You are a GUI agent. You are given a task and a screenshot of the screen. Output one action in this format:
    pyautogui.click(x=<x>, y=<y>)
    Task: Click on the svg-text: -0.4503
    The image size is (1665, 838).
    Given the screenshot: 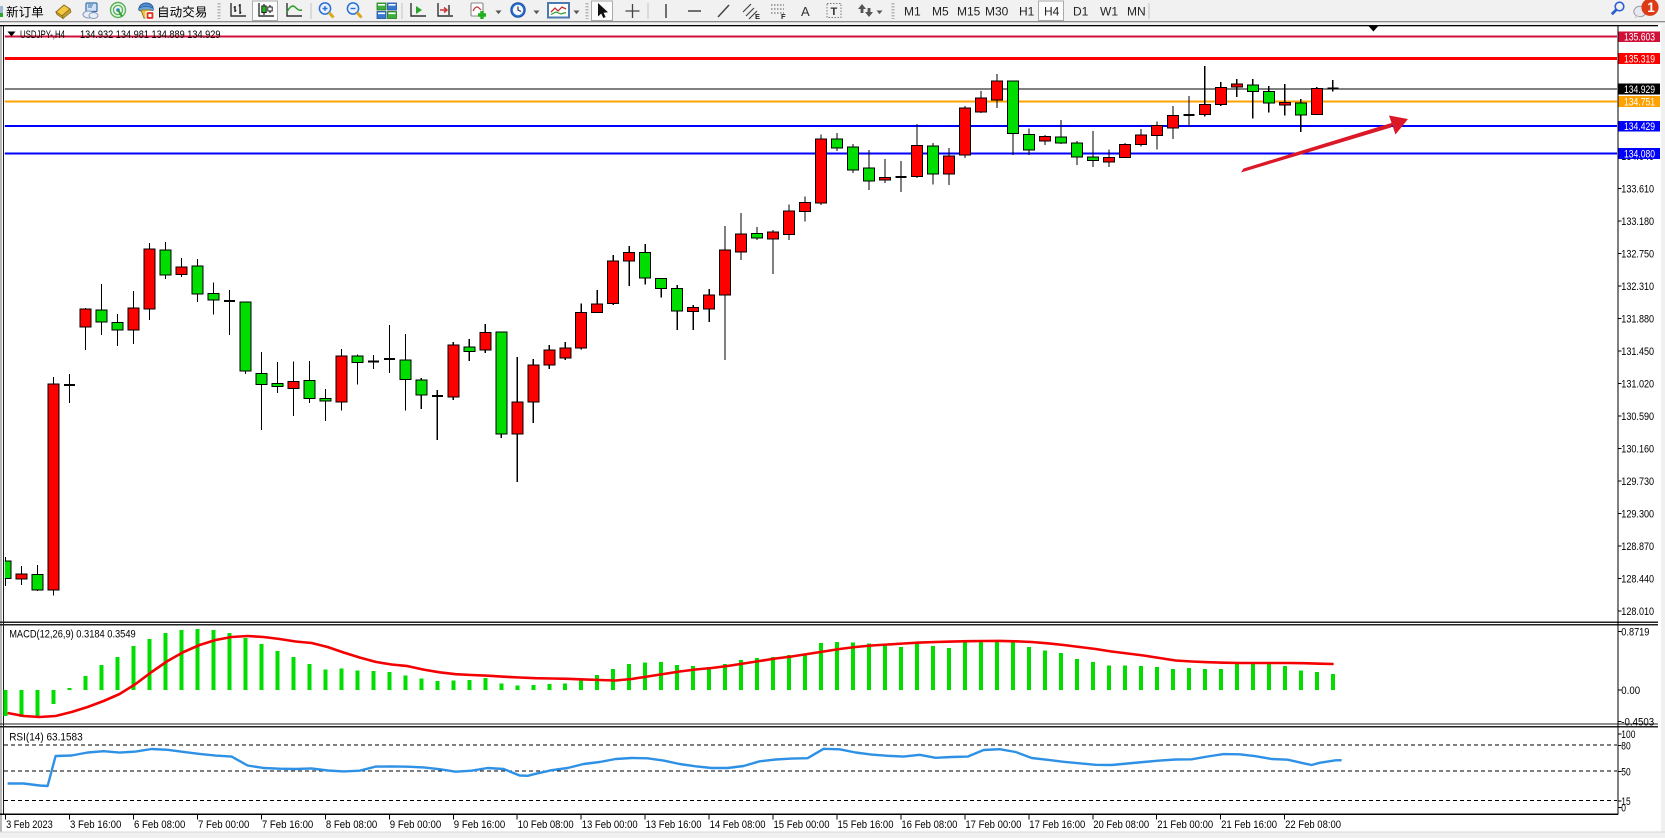 What is the action you would take?
    pyautogui.click(x=1637, y=723)
    